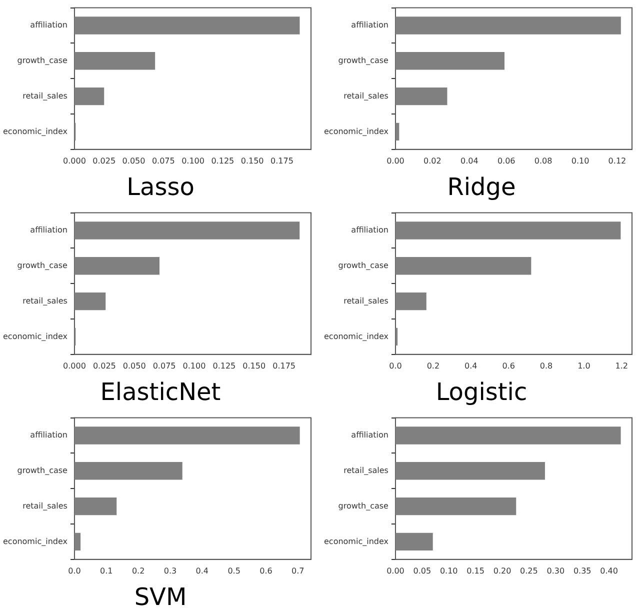  Describe the element at coordinates (502, 571) in the screenshot. I see `x-tick-label: 0.20` at that location.